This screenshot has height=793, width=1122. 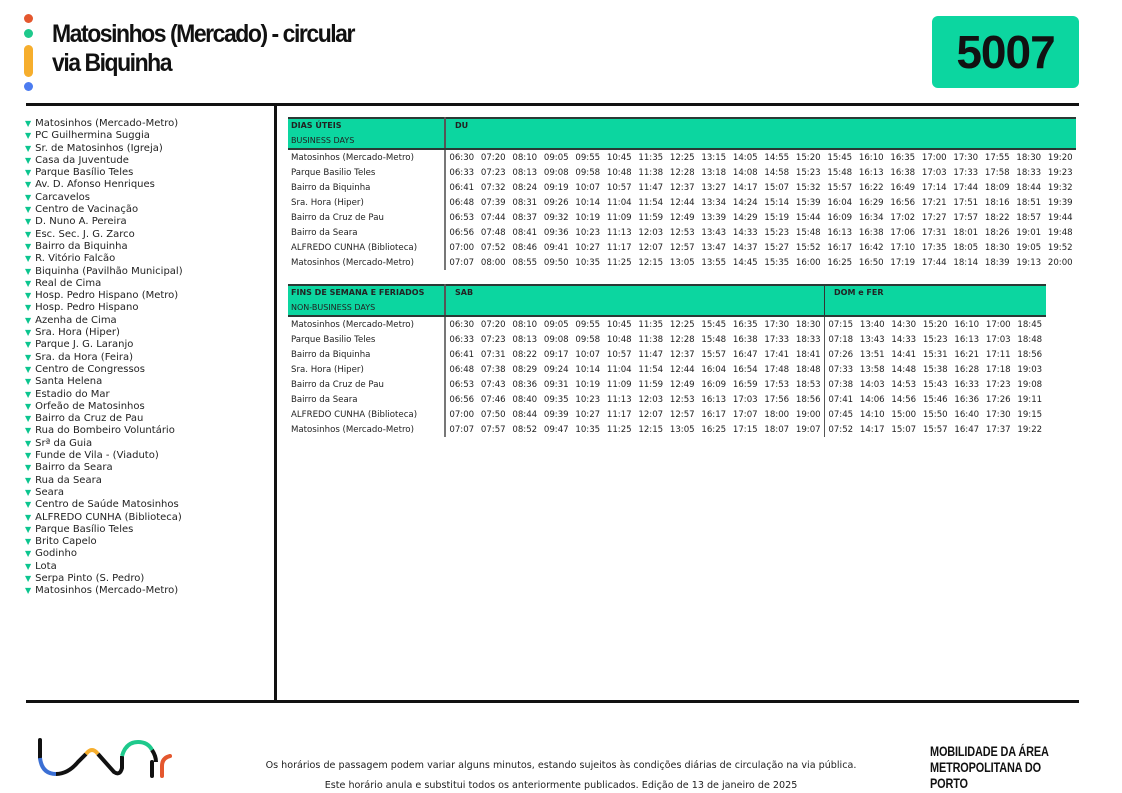 What do you see at coordinates (745, 414) in the screenshot?
I see `time-cell: 17:07` at bounding box center [745, 414].